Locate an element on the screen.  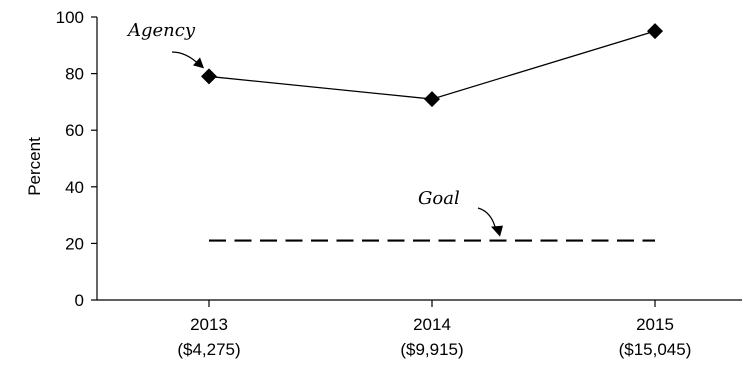
x-tick-label-year: 2014 is located at coordinates (432, 324).